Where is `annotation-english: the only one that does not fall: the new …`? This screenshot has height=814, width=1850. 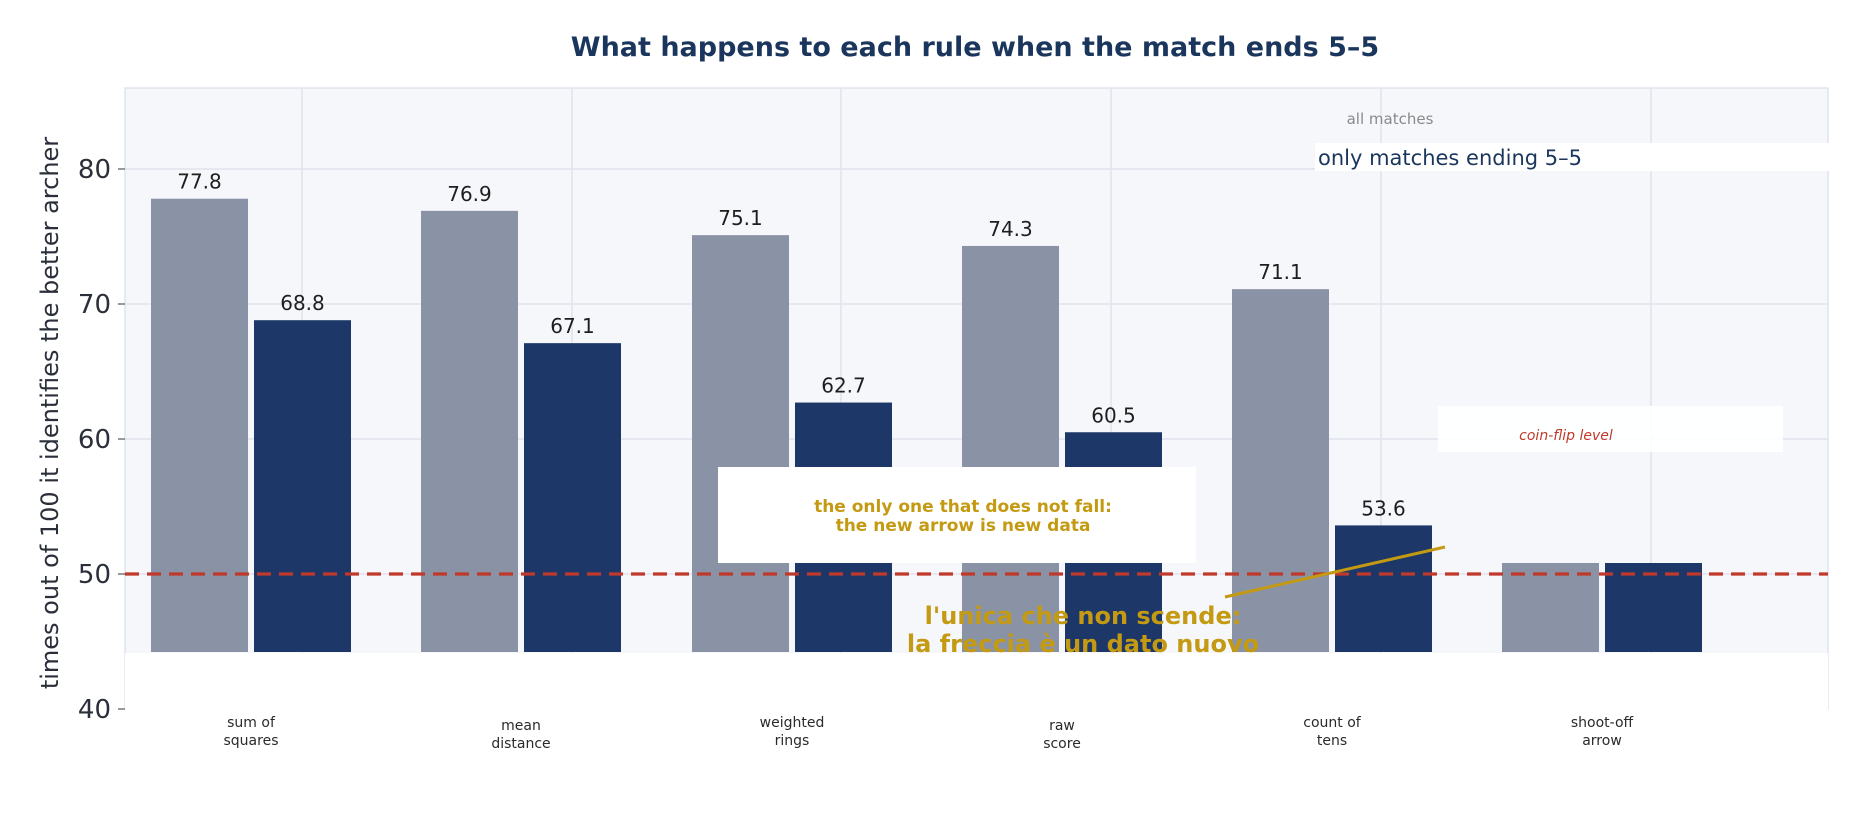
annotation-english: the only one that does not fall: the new … is located at coordinates (963, 516).